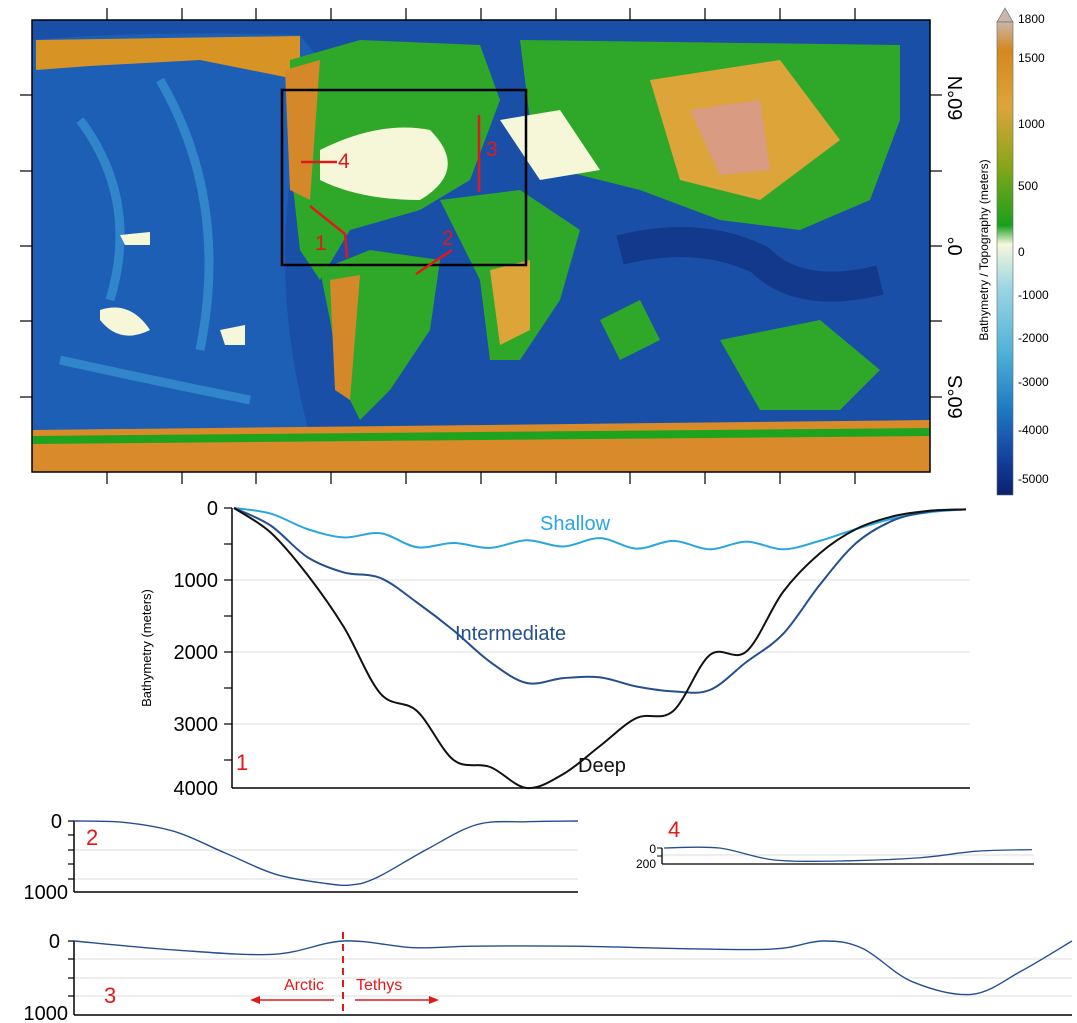 The image size is (1077, 1023). Describe the element at coordinates (228, 634) in the screenshot. I see `panel-1-ticks` at that location.